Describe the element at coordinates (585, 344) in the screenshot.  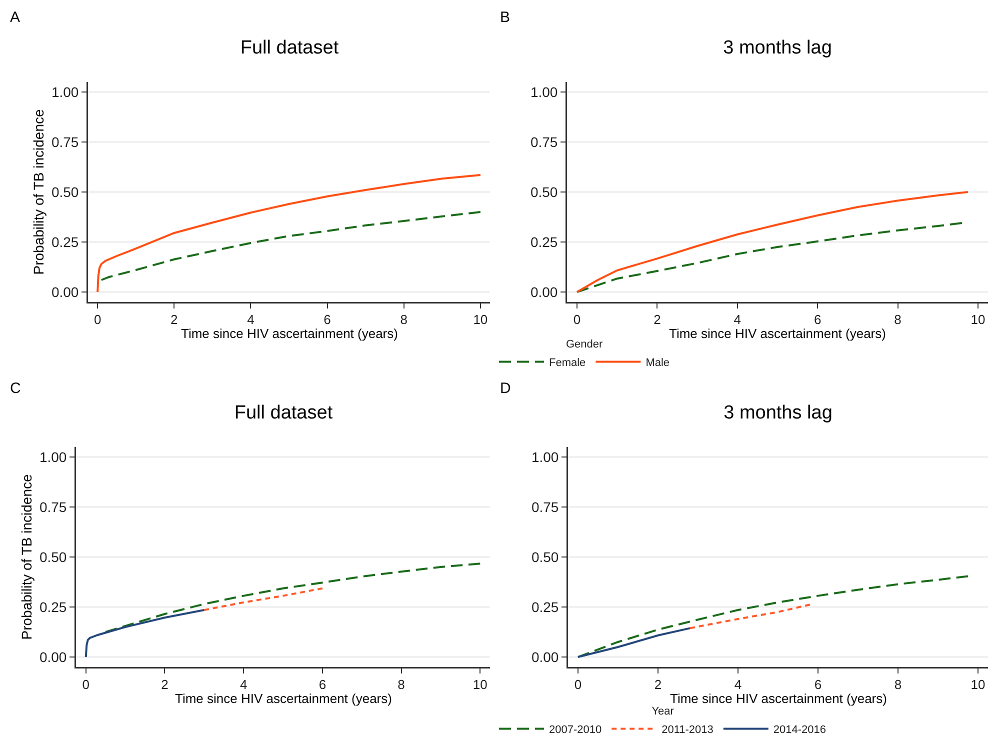
I see `legend-title: Gender` at that location.